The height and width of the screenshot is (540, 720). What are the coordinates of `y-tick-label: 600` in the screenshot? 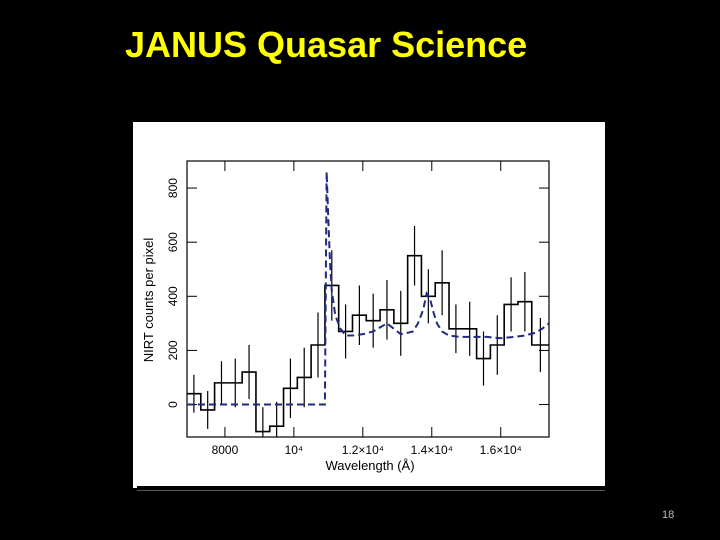 It's located at (173, 242).